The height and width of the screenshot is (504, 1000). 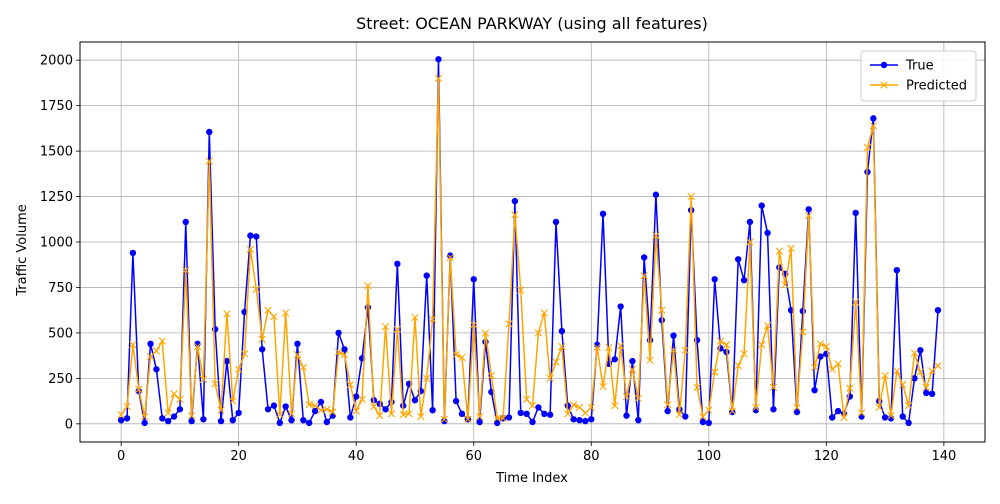 I want to click on legend-label: True, so click(x=919, y=66).